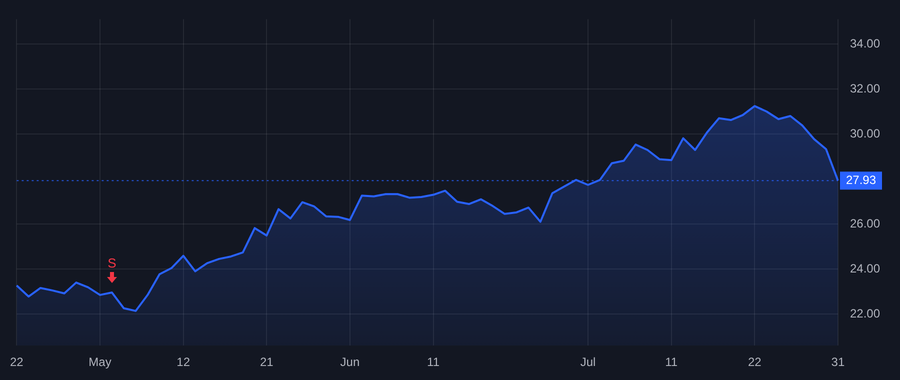  Describe the element at coordinates (100, 362) in the screenshot. I see `x-tick-label: May` at that location.